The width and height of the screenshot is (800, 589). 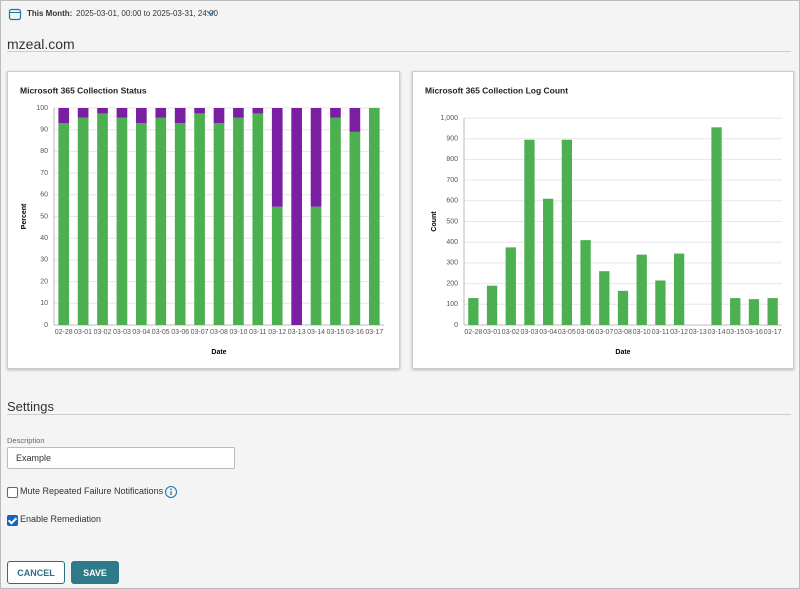 What do you see at coordinates (44, 281) in the screenshot?
I see `y-tick-label: 20` at bounding box center [44, 281].